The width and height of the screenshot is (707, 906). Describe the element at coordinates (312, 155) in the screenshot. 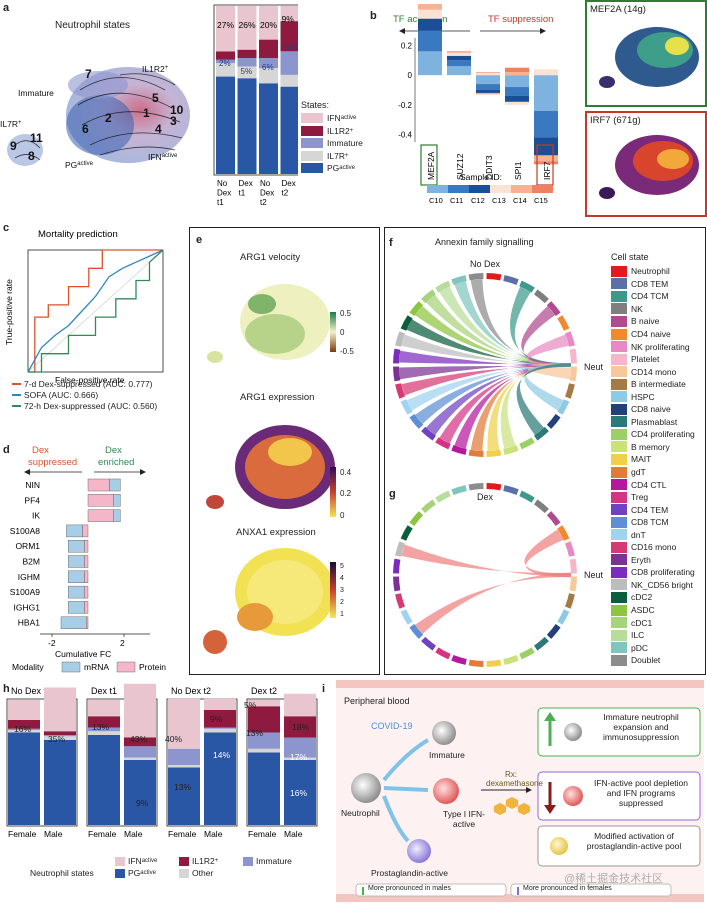

I see `legend-swatch` at that location.